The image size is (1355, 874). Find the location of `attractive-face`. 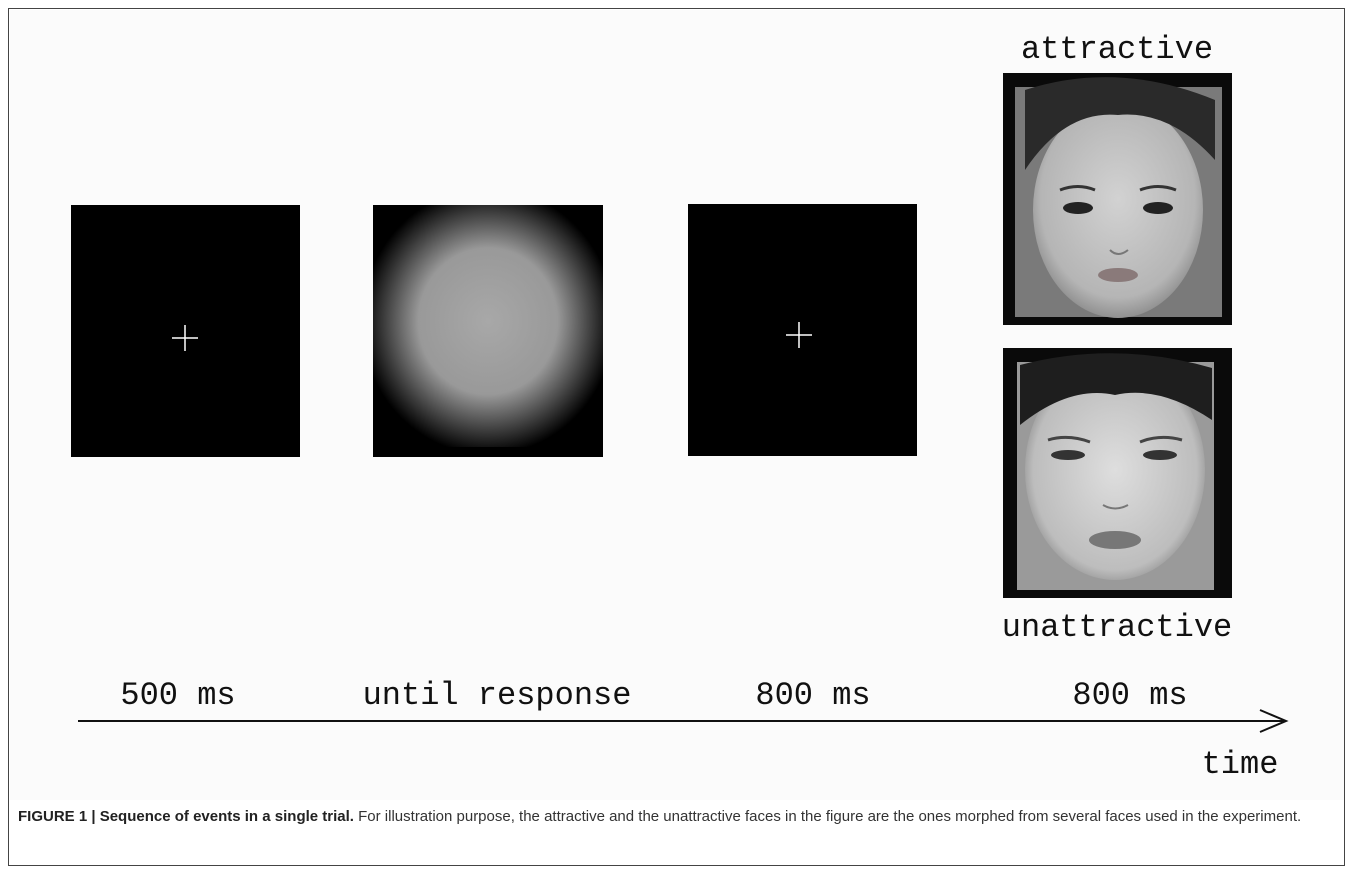

attractive-face is located at coordinates (1117, 199).